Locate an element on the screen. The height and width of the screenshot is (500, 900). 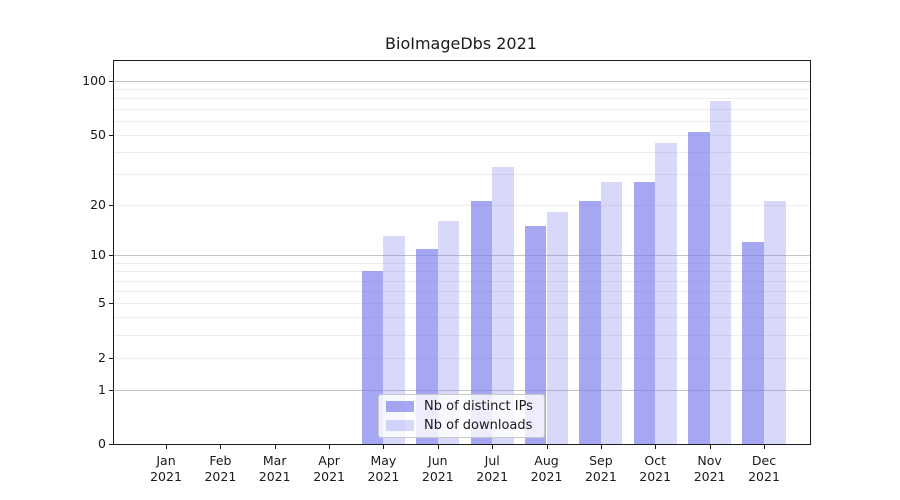
x-tick-month: Oct is located at coordinates (655, 460).